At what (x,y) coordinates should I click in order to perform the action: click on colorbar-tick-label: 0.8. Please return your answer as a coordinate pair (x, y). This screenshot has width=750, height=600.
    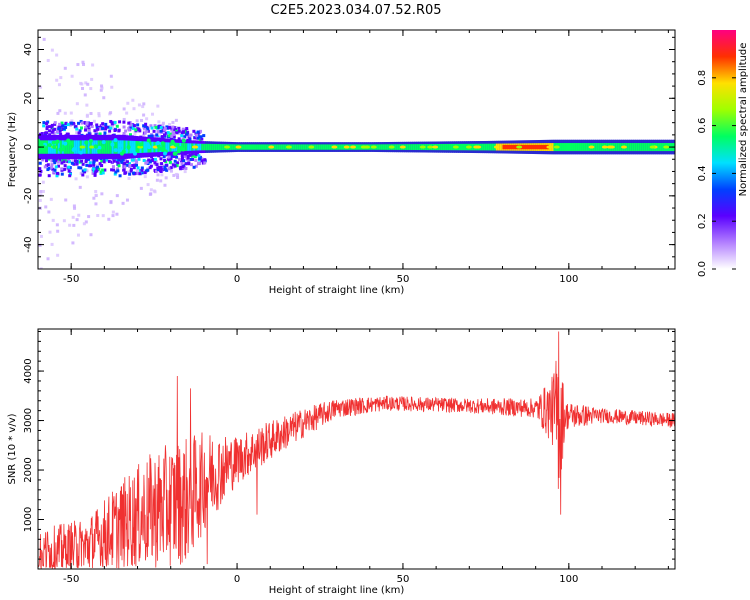
    Looking at the image, I should click on (702, 78).